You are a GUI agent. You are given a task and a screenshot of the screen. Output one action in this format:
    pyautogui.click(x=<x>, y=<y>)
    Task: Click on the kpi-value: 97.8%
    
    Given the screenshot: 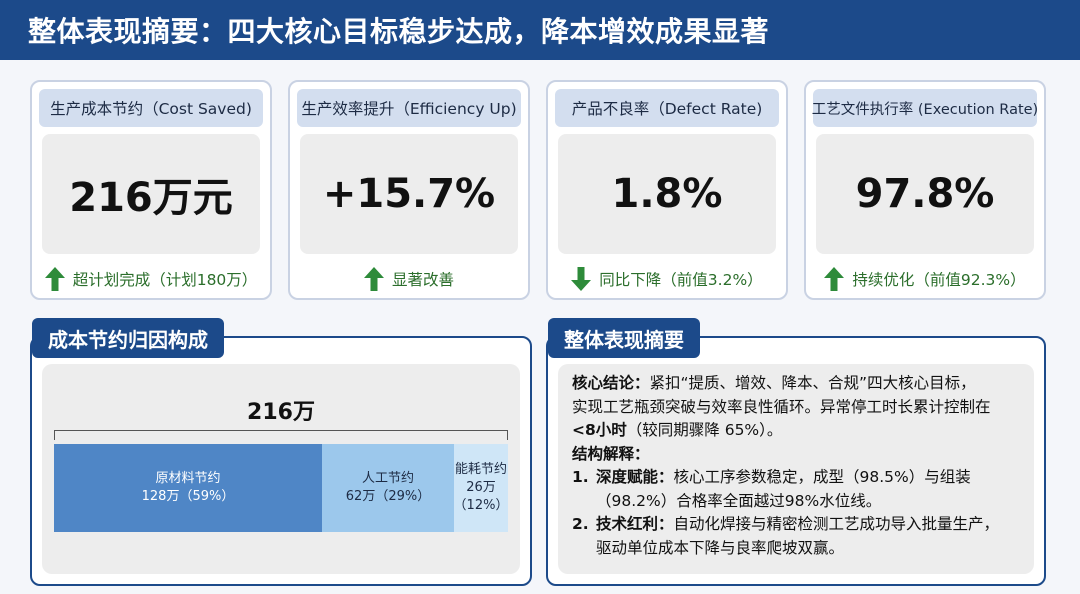 What is the action you would take?
    pyautogui.click(x=925, y=194)
    